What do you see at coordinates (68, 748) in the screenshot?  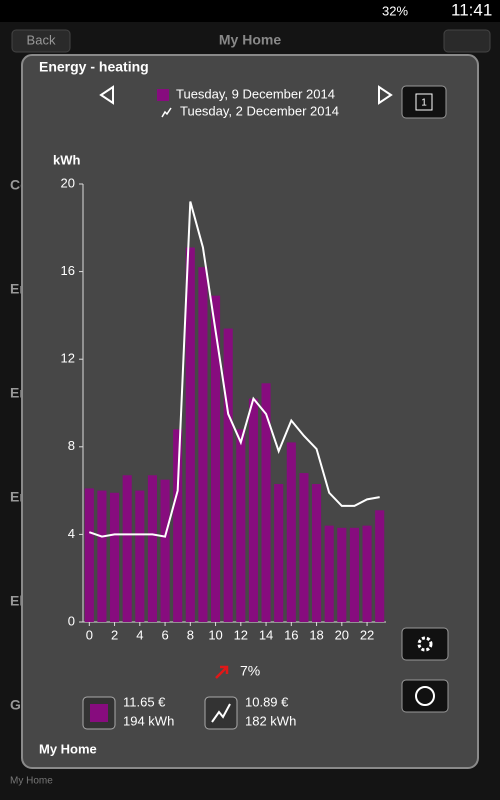 I see `dialog-footer: My Home` at bounding box center [68, 748].